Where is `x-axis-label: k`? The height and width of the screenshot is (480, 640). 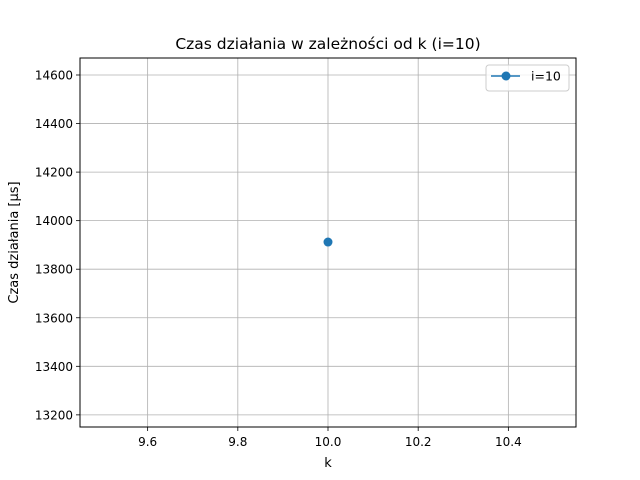
x-axis-label: k is located at coordinates (328, 463).